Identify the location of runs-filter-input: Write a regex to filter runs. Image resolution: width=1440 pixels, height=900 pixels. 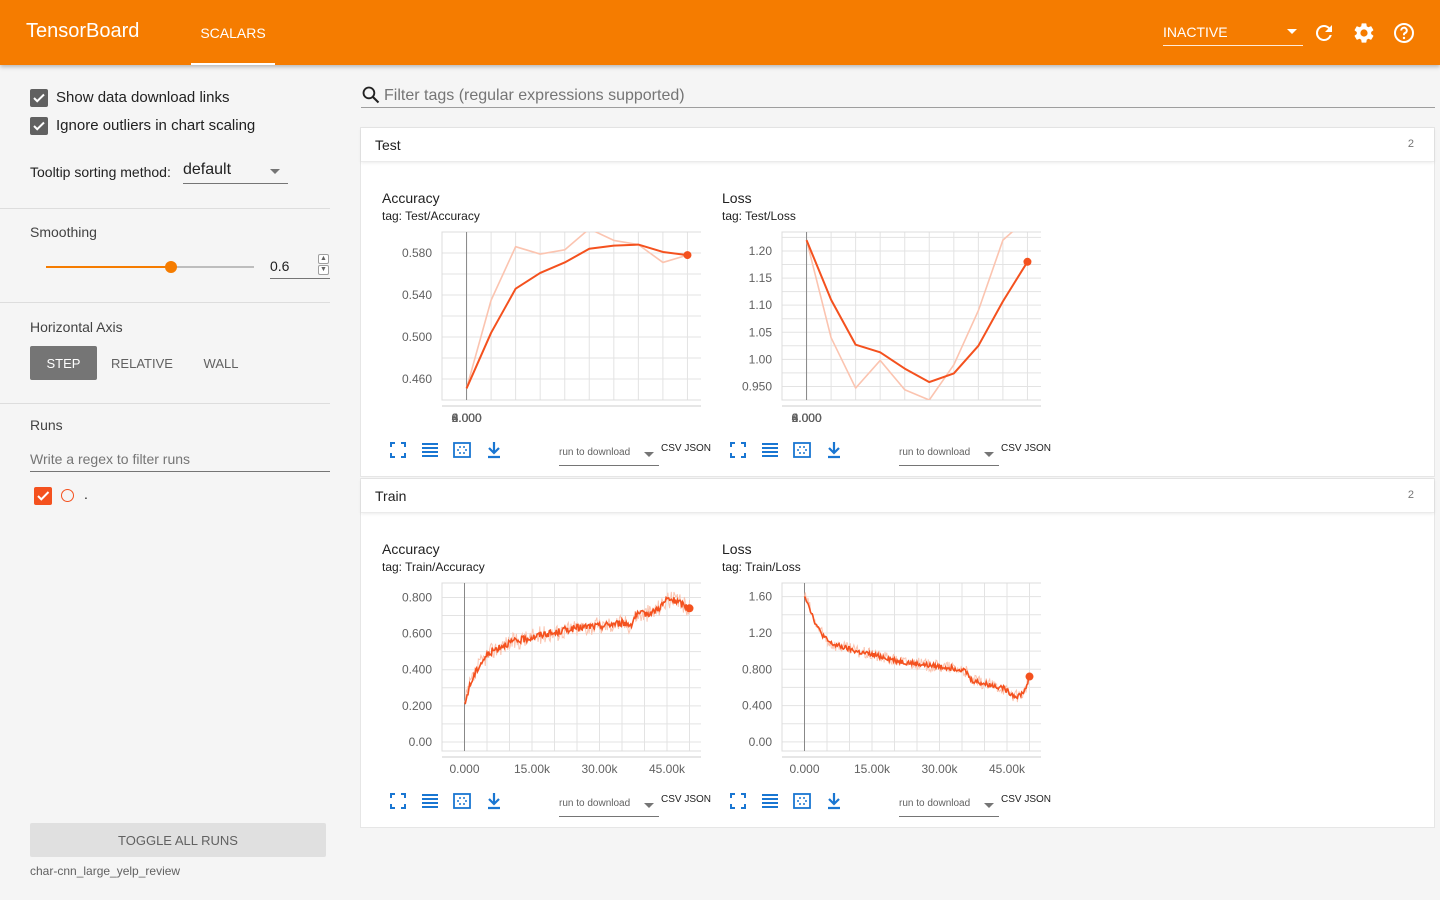
(180, 460).